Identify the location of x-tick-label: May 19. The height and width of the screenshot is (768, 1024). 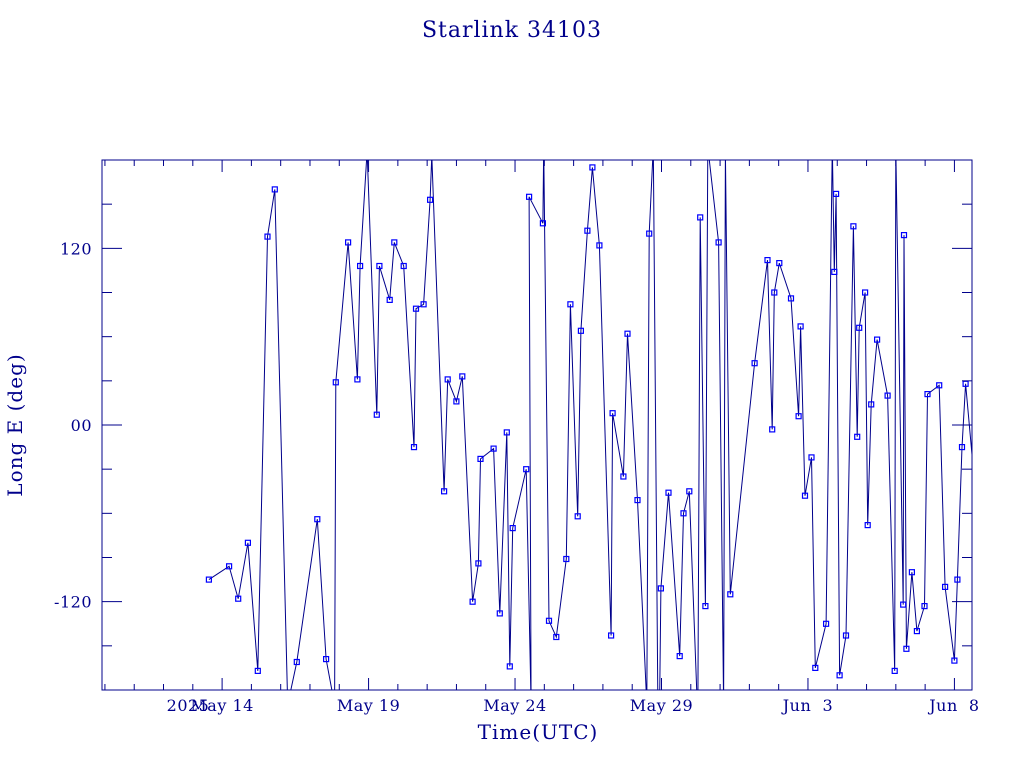
(368, 705).